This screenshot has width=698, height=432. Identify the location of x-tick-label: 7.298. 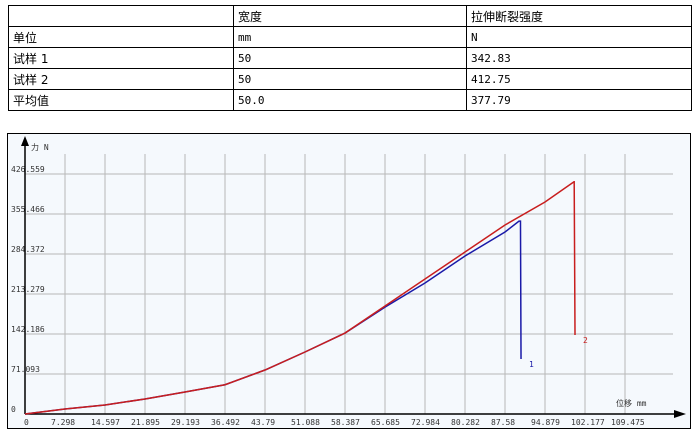
(63, 422).